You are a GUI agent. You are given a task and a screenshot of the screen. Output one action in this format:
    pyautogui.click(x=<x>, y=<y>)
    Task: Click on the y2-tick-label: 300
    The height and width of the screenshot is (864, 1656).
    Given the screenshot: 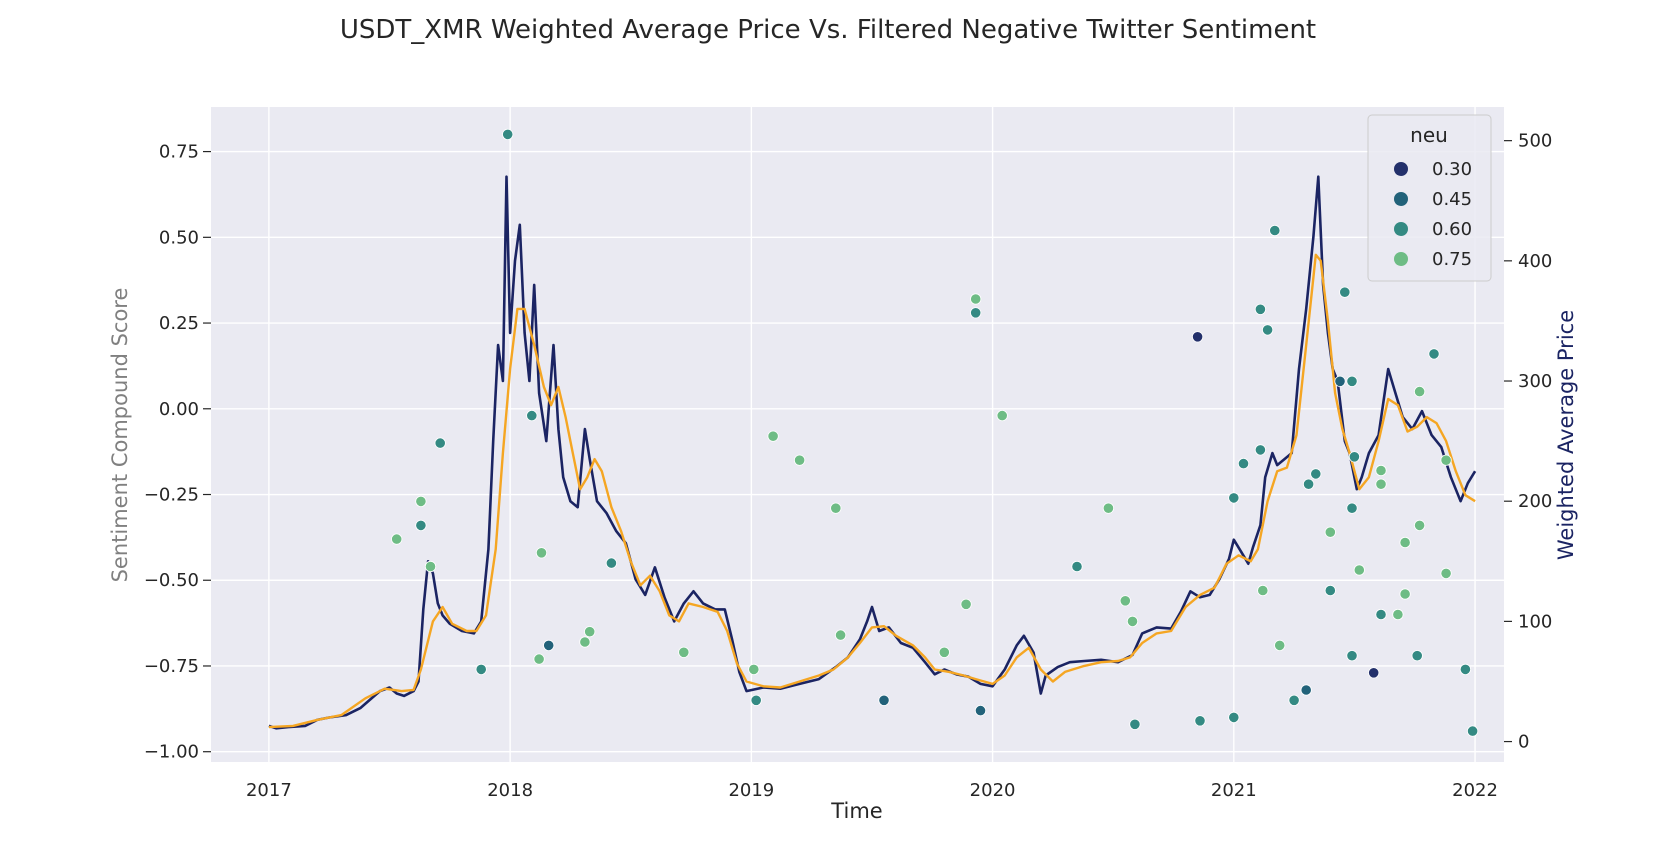 What is the action you would take?
    pyautogui.click(x=1535, y=381)
    